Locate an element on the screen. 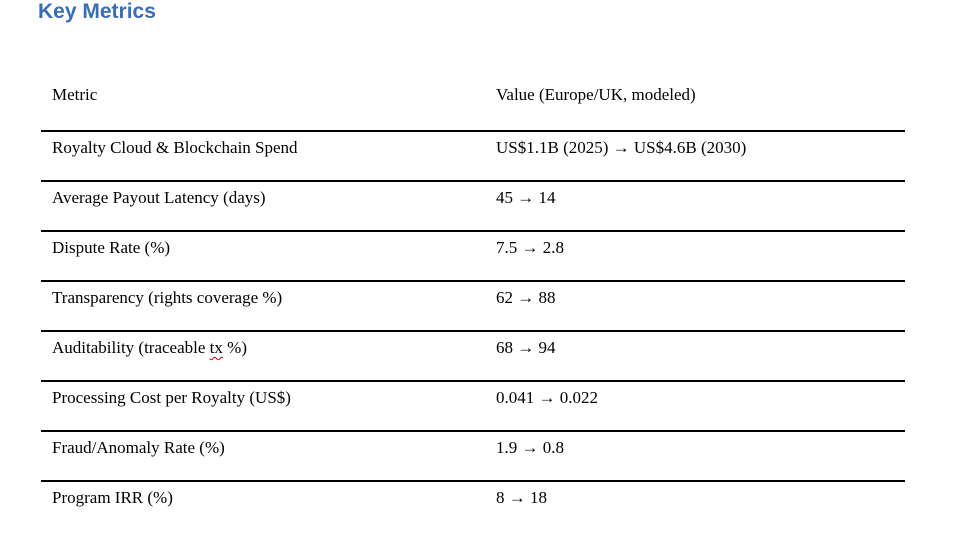  table-row: Fraud/Anomaly Rate (%) 1.9 → 0.8 is located at coordinates (473, 456).